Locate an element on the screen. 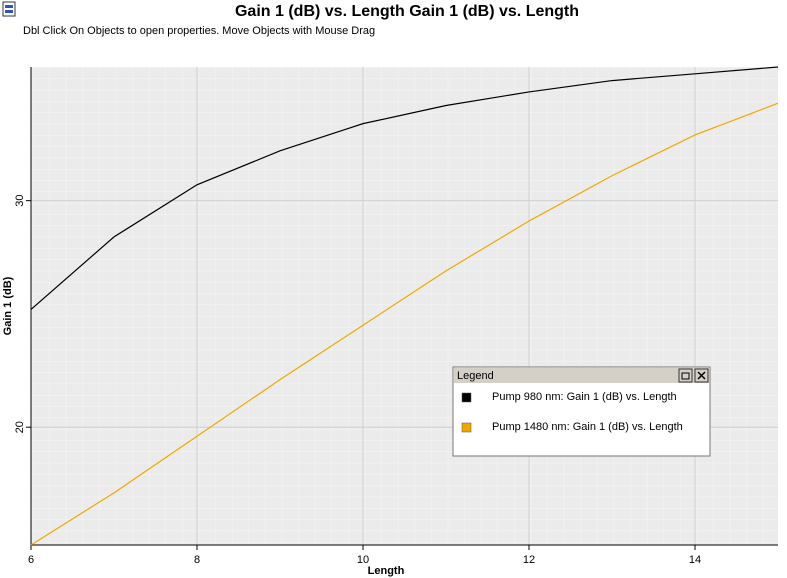 The width and height of the screenshot is (787, 578). x-tick-label: 6 is located at coordinates (31, 560).